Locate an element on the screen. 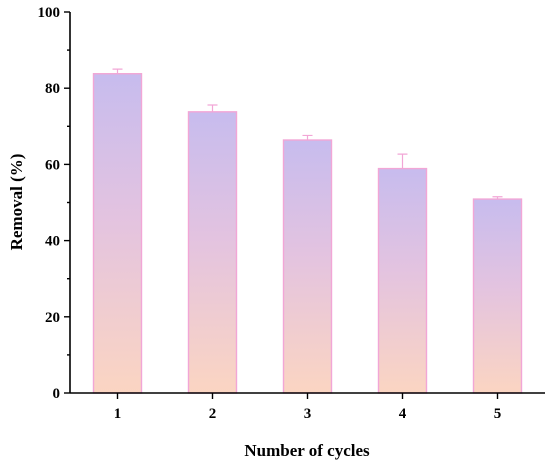 This screenshot has height=465, width=550. y-tick-label: 40 is located at coordinates (52, 242).